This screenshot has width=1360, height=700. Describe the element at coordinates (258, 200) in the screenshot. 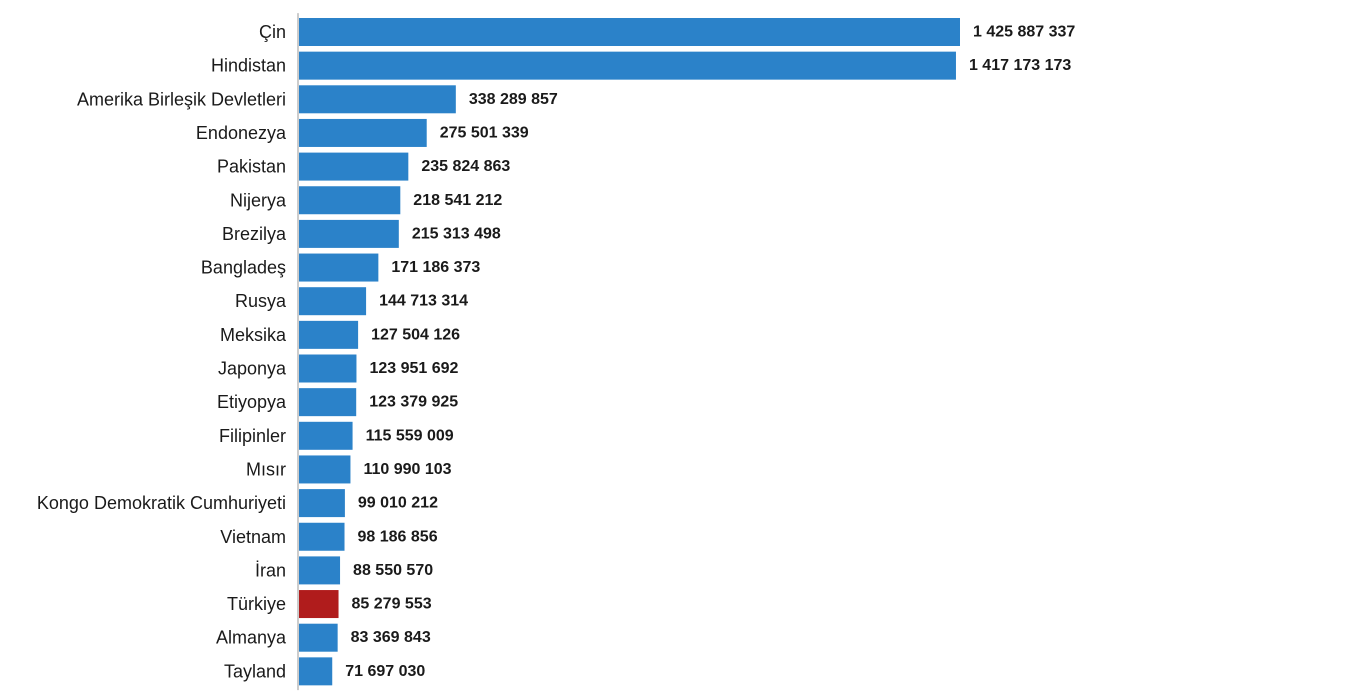

I see `category-label-nijerya: Nijerya` at that location.